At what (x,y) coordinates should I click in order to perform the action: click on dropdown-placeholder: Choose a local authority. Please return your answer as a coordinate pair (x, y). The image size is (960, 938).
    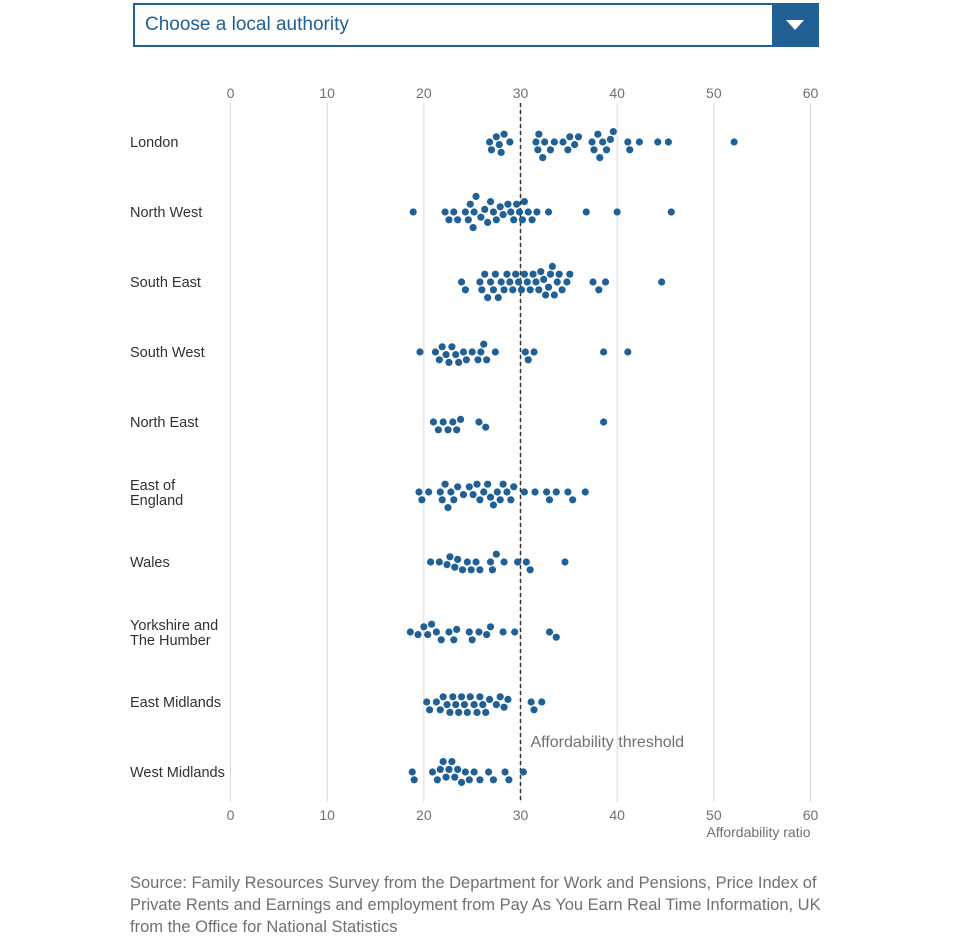
    Looking at the image, I should click on (247, 24).